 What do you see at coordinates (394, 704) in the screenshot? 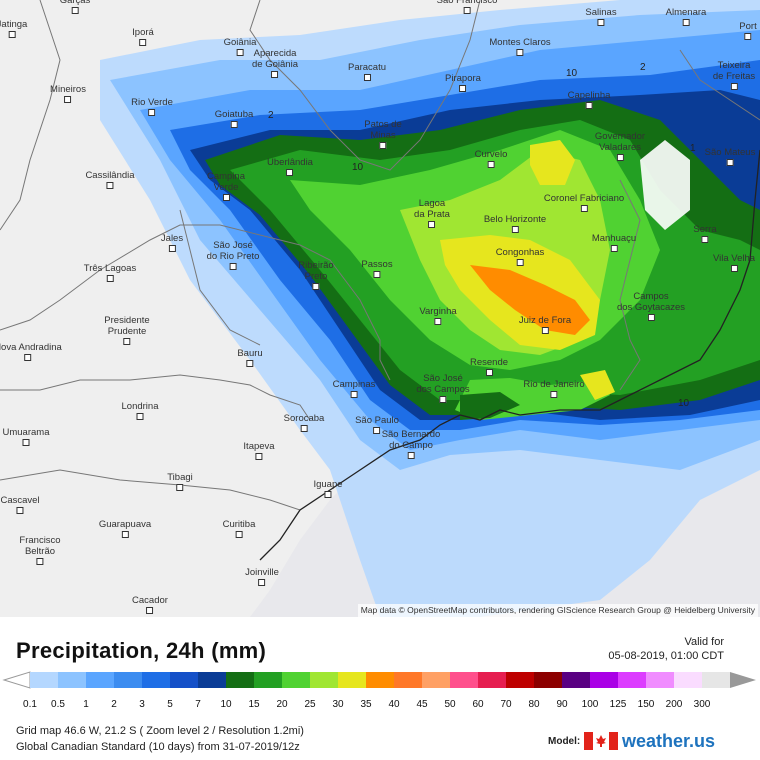
I see `scale-tick-label: 40` at bounding box center [394, 704].